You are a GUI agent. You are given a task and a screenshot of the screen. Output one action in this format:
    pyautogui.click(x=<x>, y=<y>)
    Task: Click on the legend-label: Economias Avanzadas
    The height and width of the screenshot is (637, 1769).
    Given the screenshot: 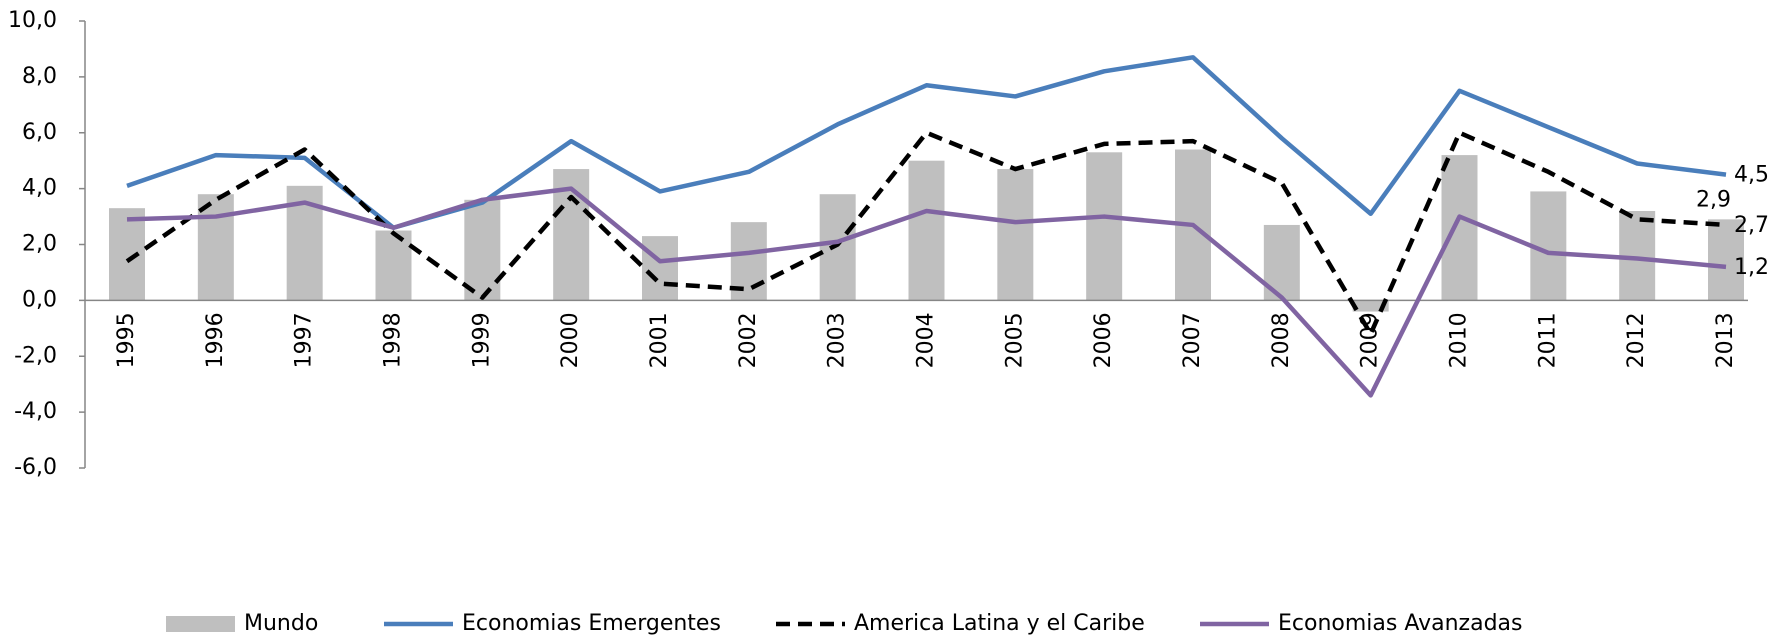 What is the action you would take?
    pyautogui.click(x=1400, y=623)
    